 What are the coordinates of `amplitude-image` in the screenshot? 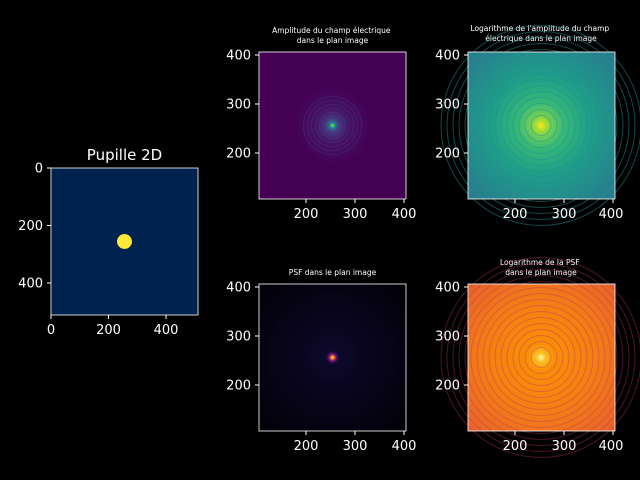 It's located at (332, 125).